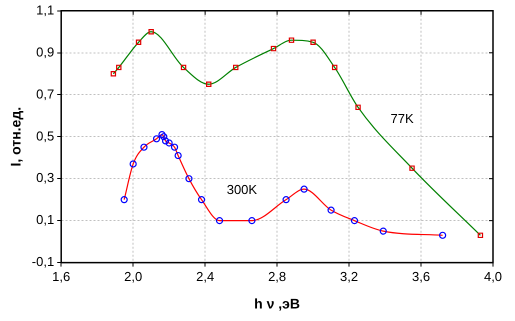 Image resolution: width=515 pixels, height=321 pixels. I want to click on x-tick-label: 1,6, so click(61, 276).